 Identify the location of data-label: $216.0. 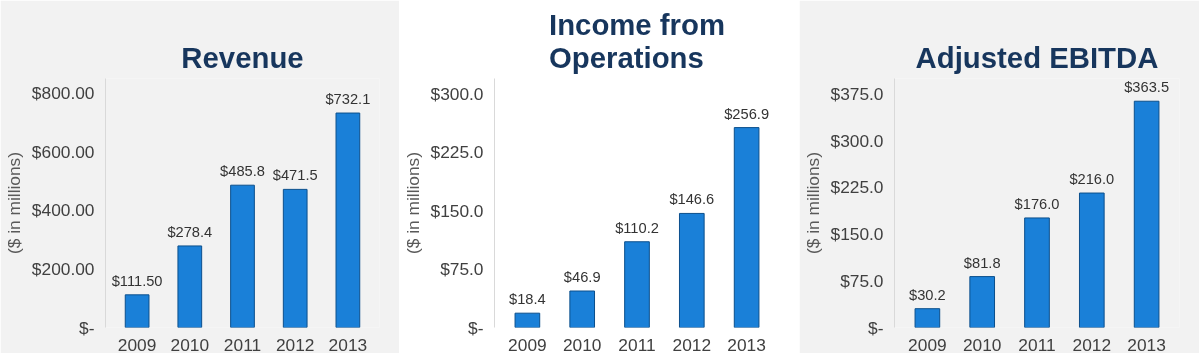
(1092, 179).